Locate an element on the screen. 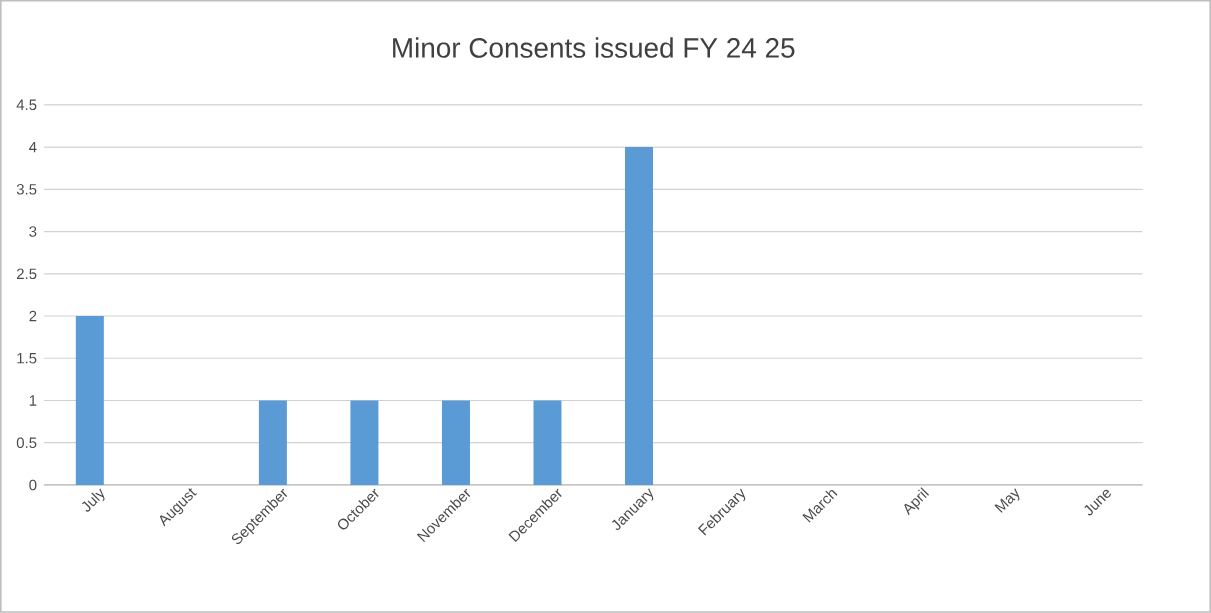 This screenshot has height=613, width=1211. y-tick-label: 2.5 is located at coordinates (26, 274).